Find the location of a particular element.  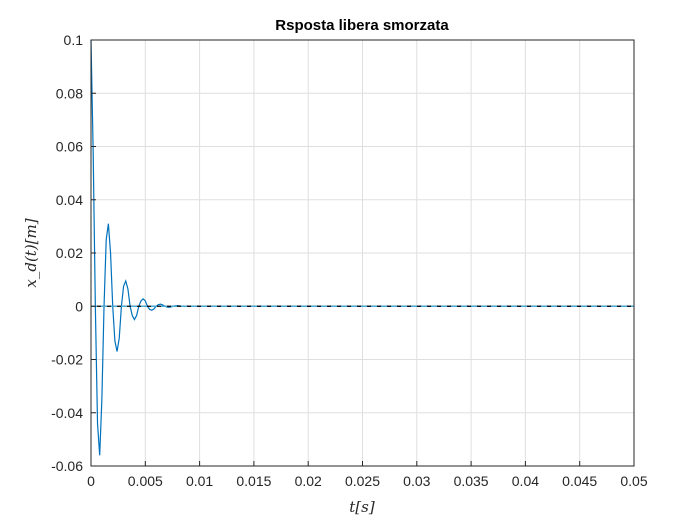

y-tick-label: -0.04 is located at coordinates (67, 413).